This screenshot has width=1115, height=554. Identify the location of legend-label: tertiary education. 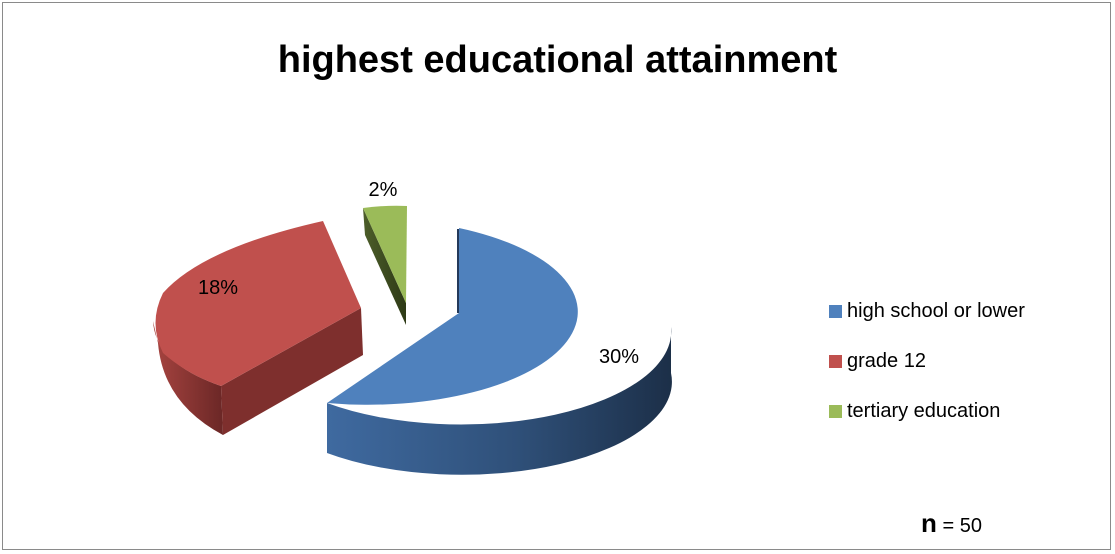
(924, 410).